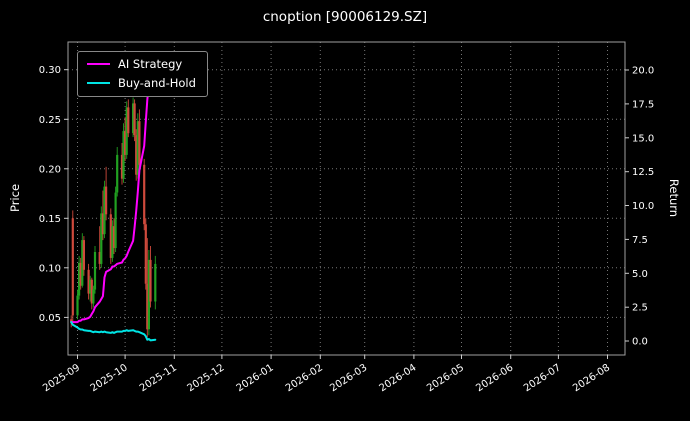  I want to click on x-tick-label: 2026-06, so click(494, 378).